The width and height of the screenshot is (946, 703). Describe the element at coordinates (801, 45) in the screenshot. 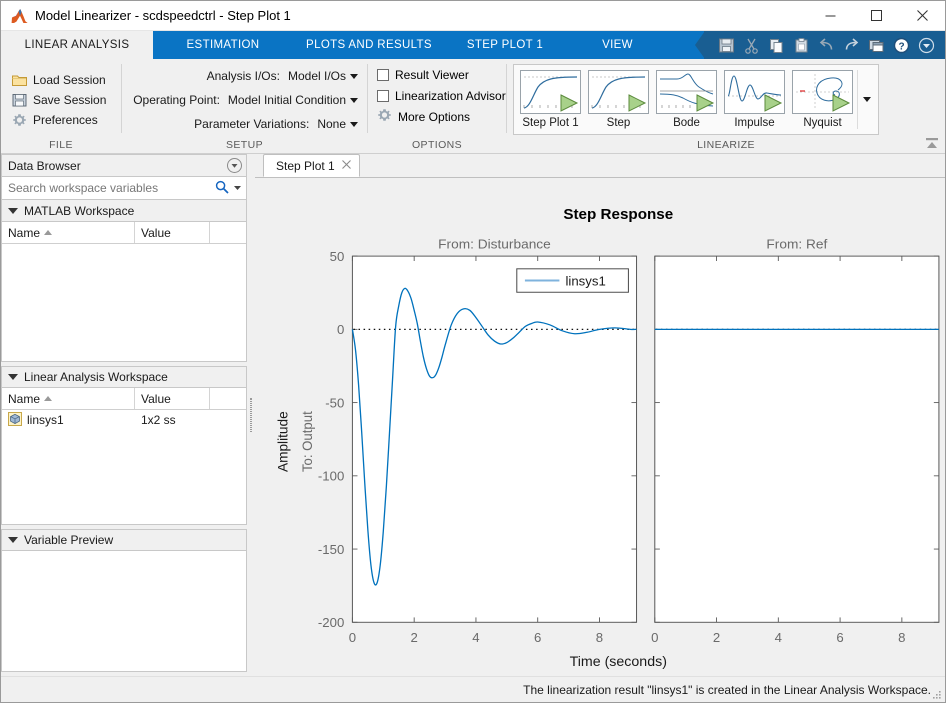

I see `paste-icon` at that location.